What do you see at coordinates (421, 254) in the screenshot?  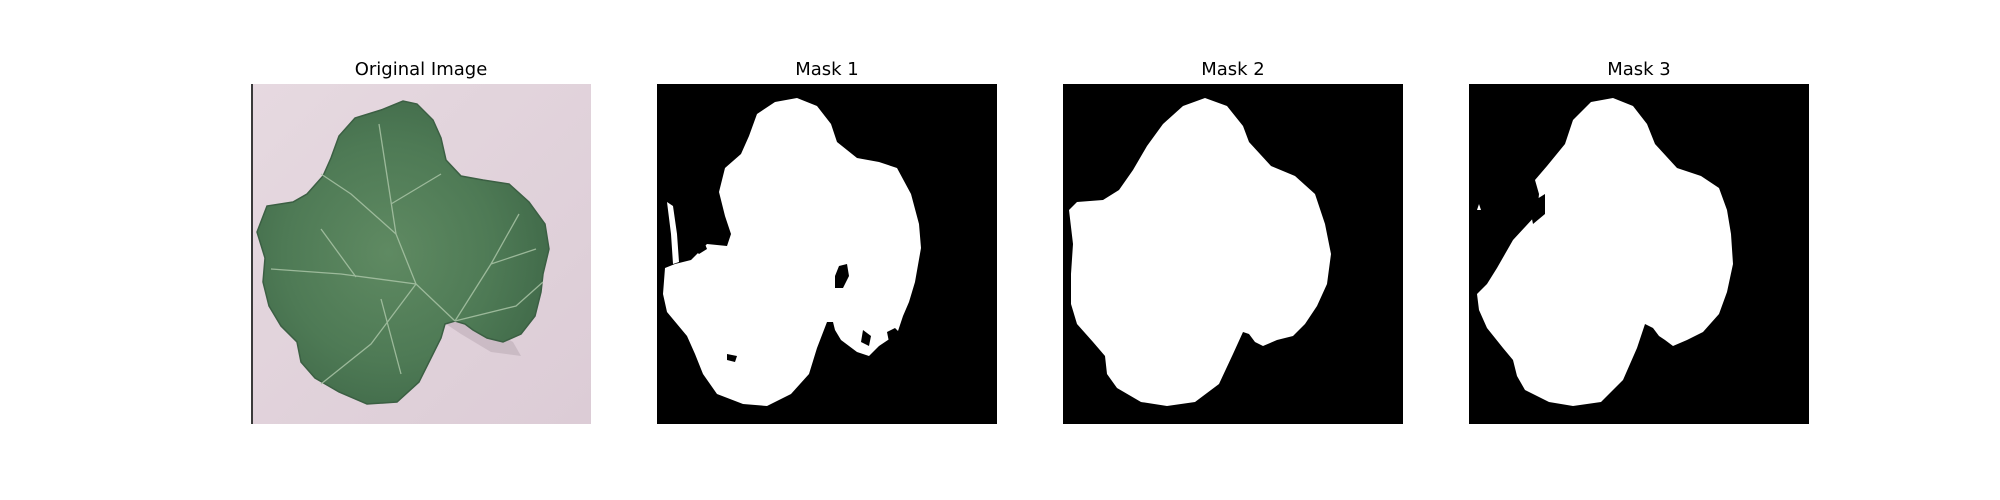 I see `original-leaf-image` at bounding box center [421, 254].